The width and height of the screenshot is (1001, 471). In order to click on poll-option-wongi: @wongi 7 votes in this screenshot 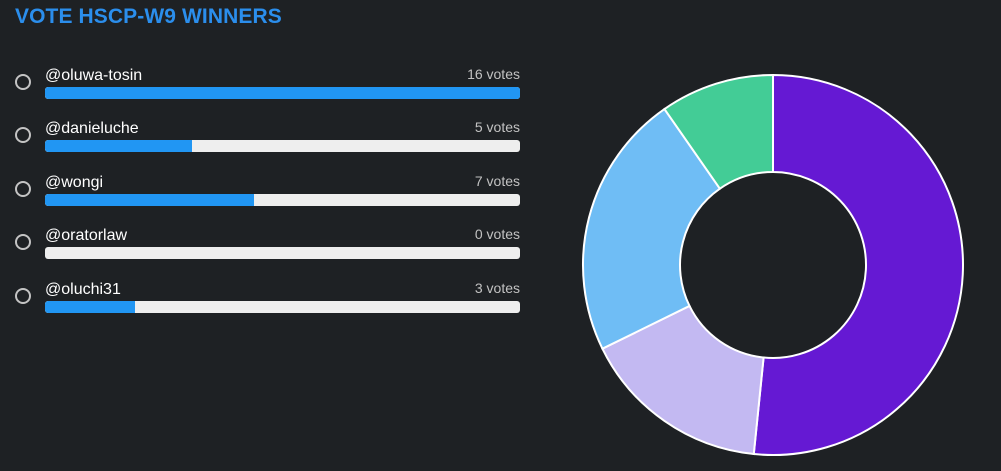, I will do `click(267, 193)`.